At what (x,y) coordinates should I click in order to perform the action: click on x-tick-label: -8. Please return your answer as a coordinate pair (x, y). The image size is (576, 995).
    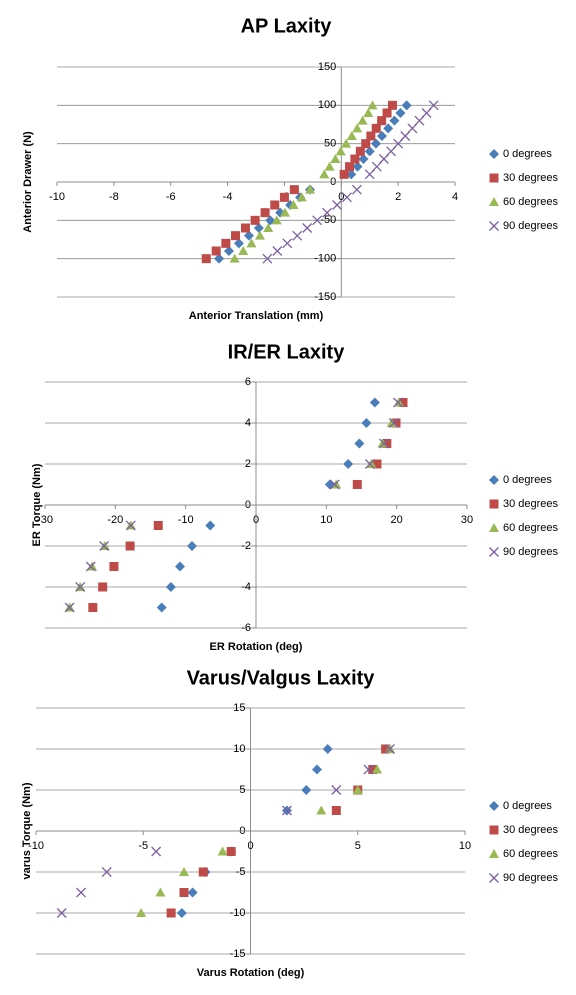
    Looking at the image, I should click on (114, 197).